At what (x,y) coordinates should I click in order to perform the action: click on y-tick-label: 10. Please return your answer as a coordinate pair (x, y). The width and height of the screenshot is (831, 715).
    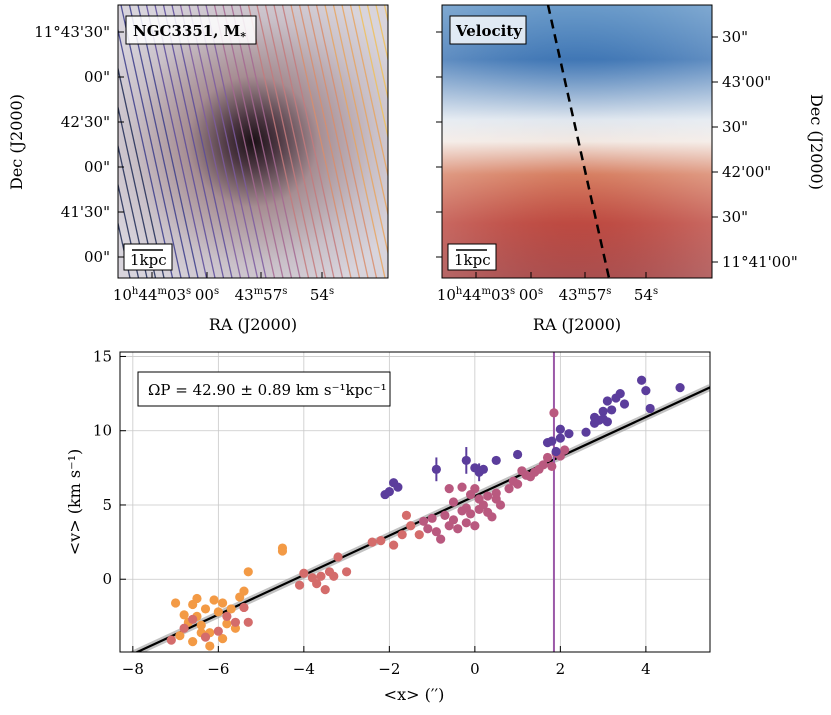
    Looking at the image, I should click on (102, 431).